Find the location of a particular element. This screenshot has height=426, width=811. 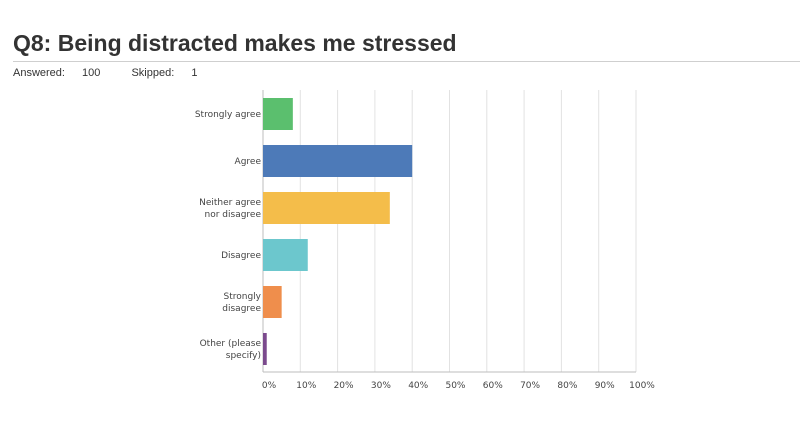

x-tick-label: 50% is located at coordinates (455, 386).